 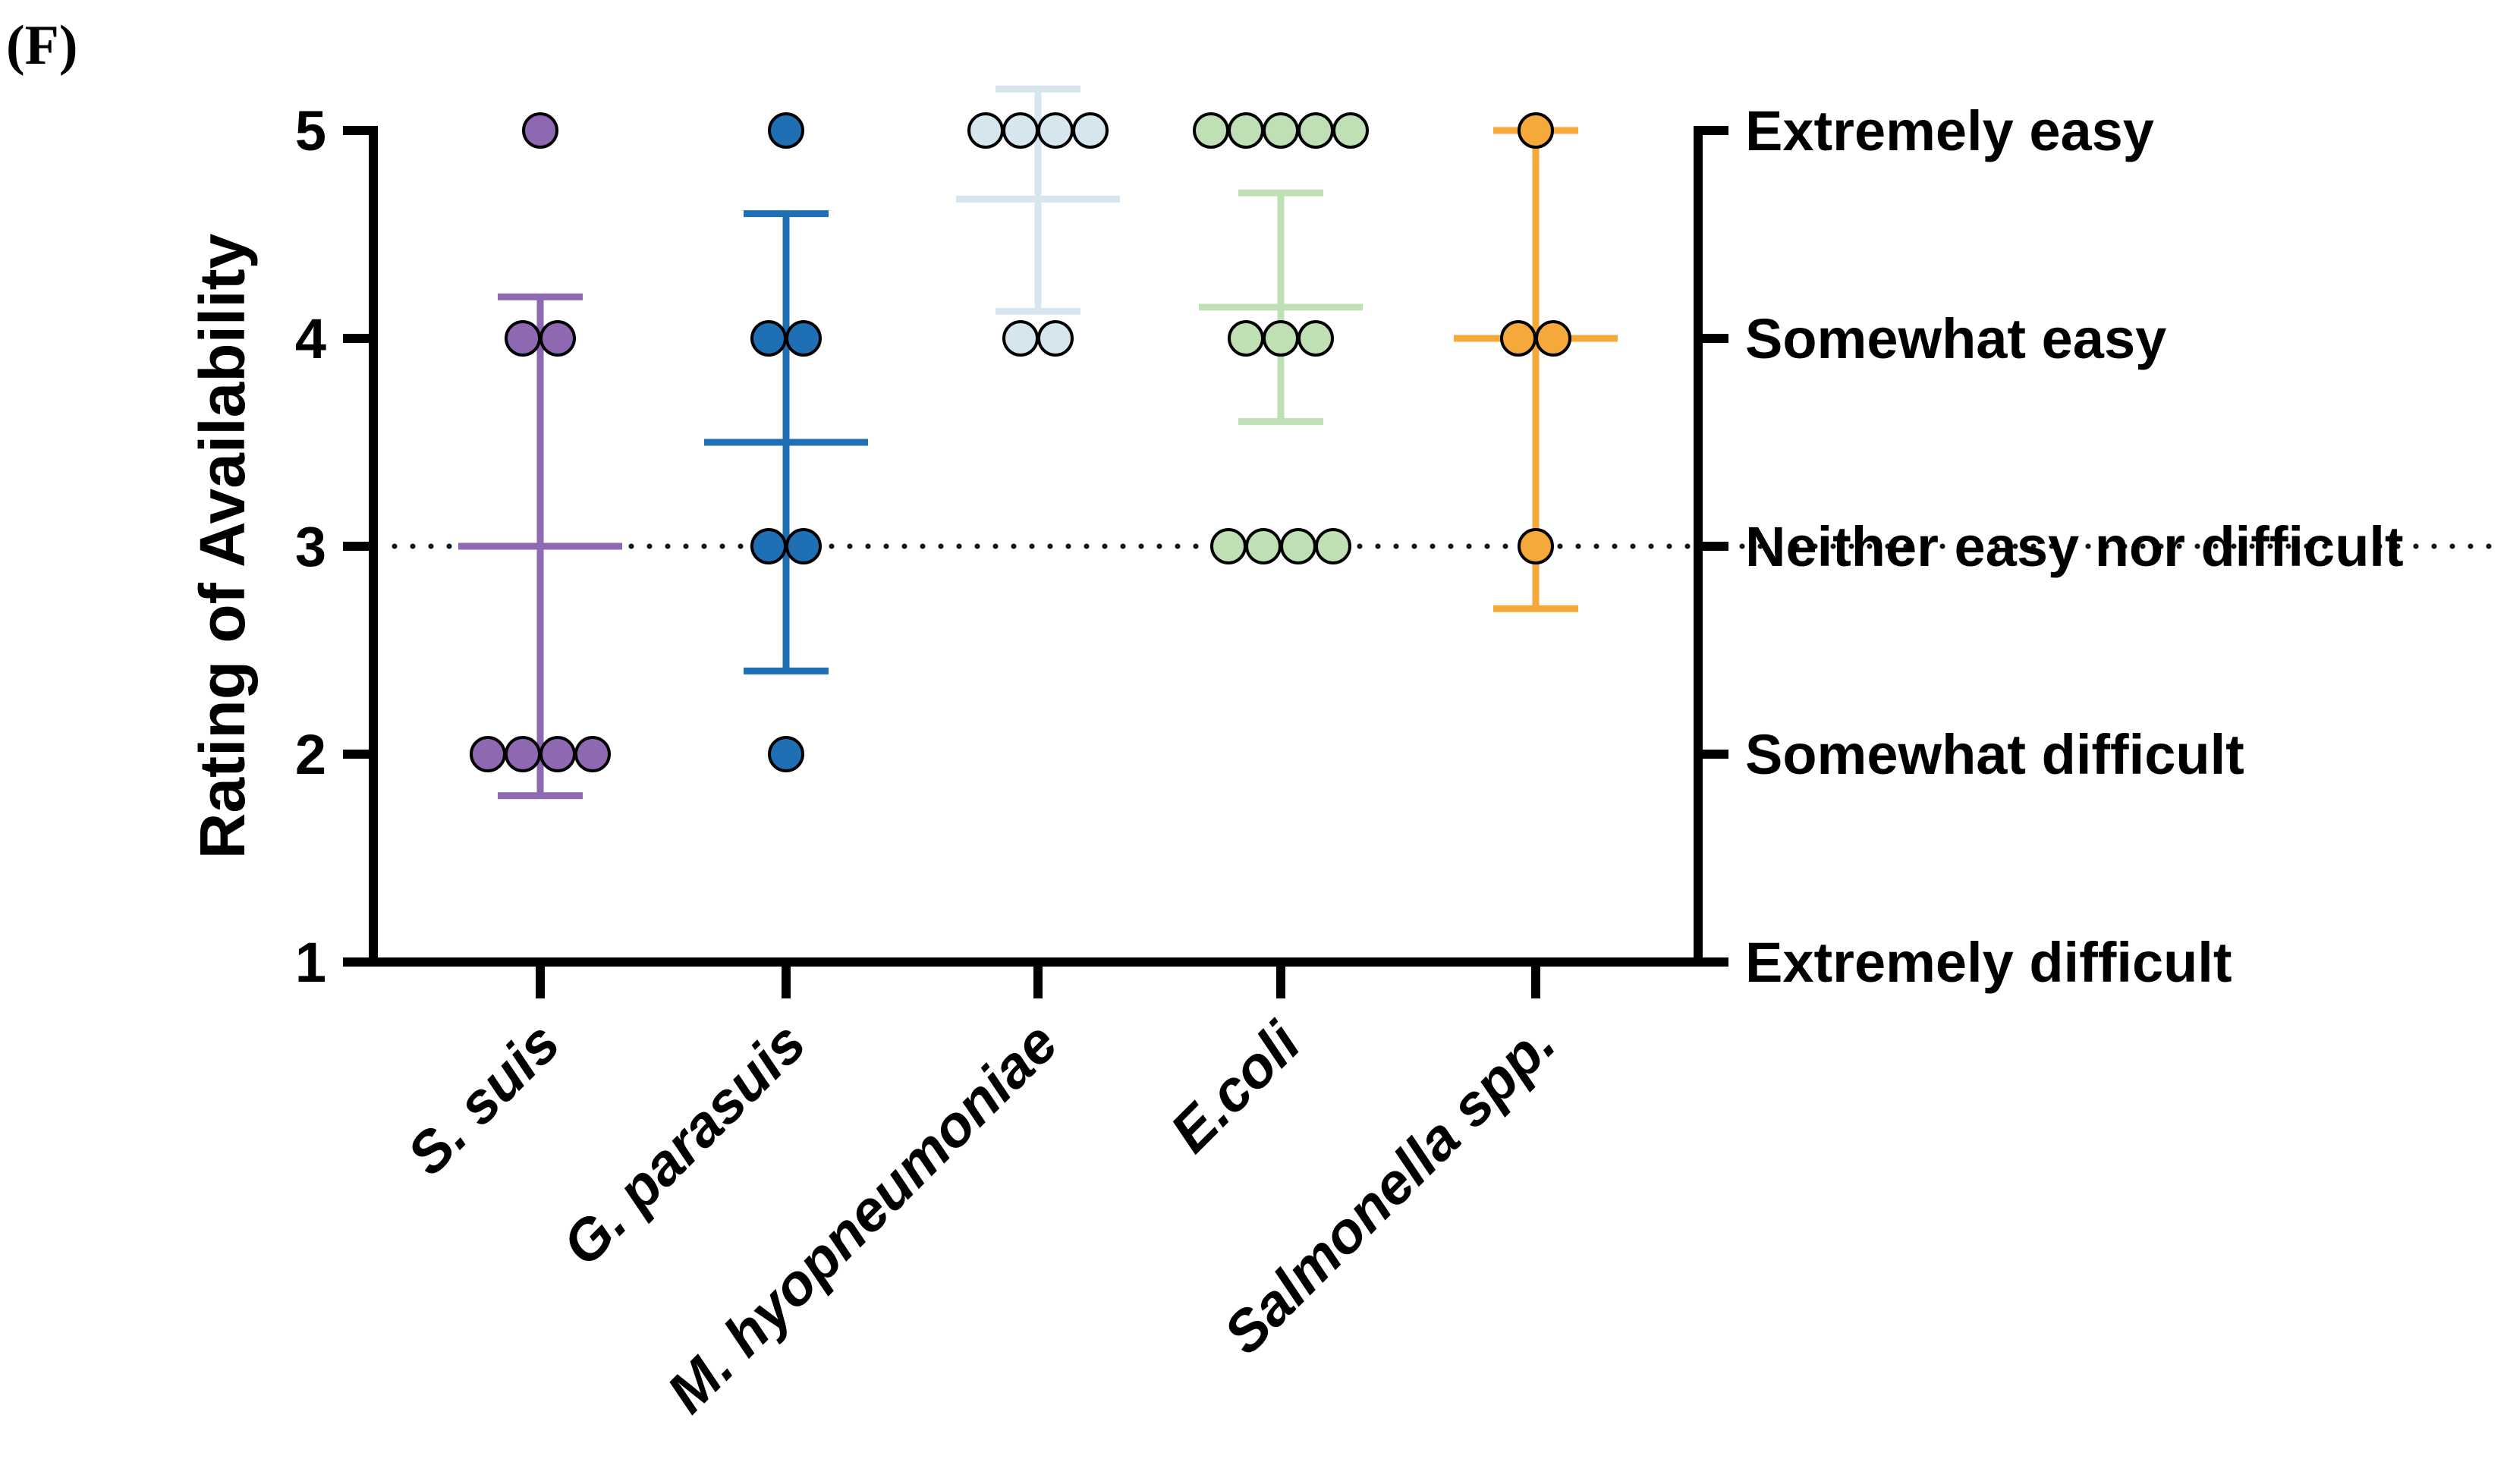 What do you see at coordinates (1994, 754) in the screenshot?
I see `right-axis-label: Somewhat difficult` at bounding box center [1994, 754].